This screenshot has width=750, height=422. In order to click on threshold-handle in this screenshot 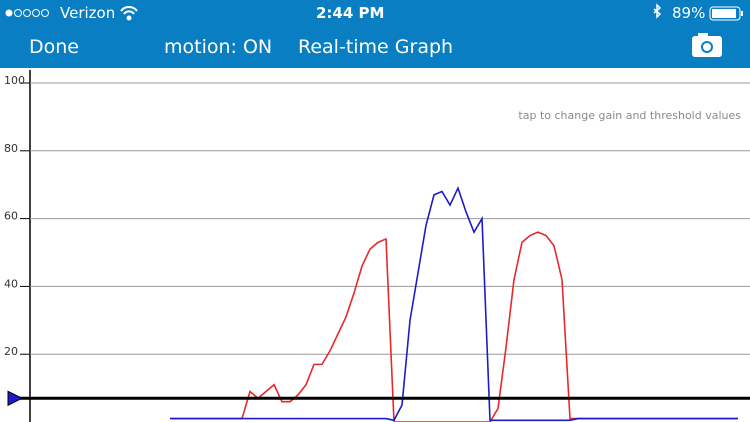, I will do `click(15, 398)`.